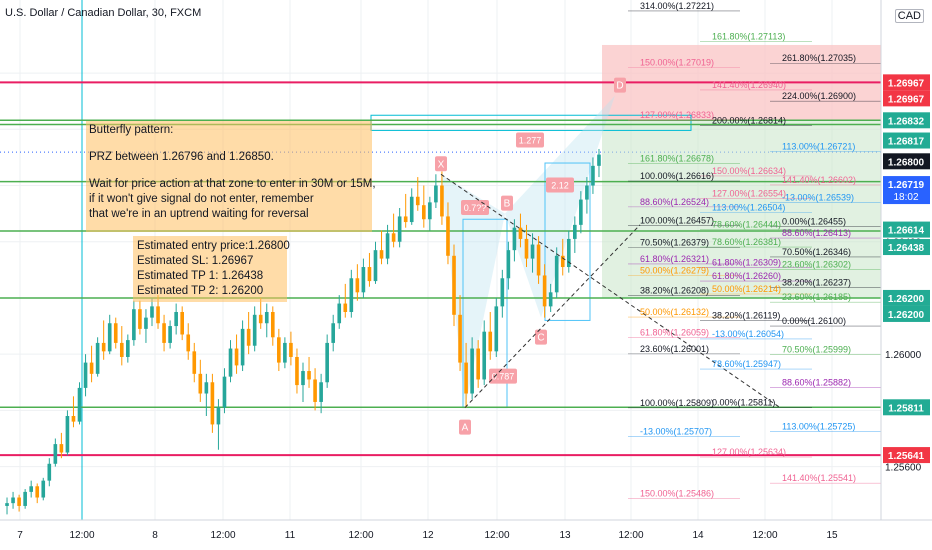 This screenshot has height=550, width=932. What do you see at coordinates (676, 432) in the screenshot?
I see `fib-level-label: -13.00%(1.25707)` at bounding box center [676, 432].